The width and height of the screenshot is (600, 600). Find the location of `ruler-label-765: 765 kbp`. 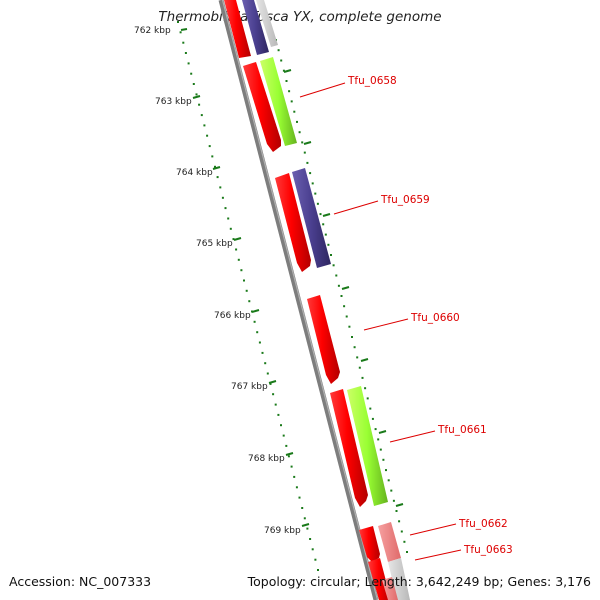

ruler-label-765: 765 kbp is located at coordinates (214, 244).